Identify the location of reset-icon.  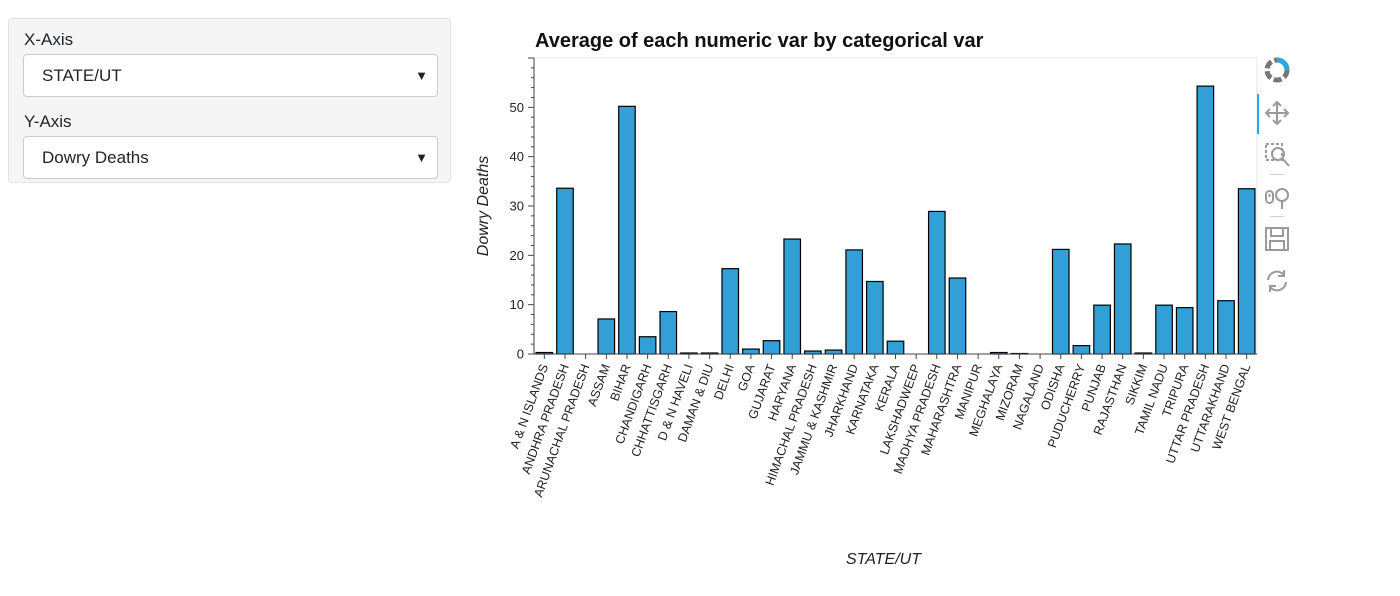
(1277, 281).